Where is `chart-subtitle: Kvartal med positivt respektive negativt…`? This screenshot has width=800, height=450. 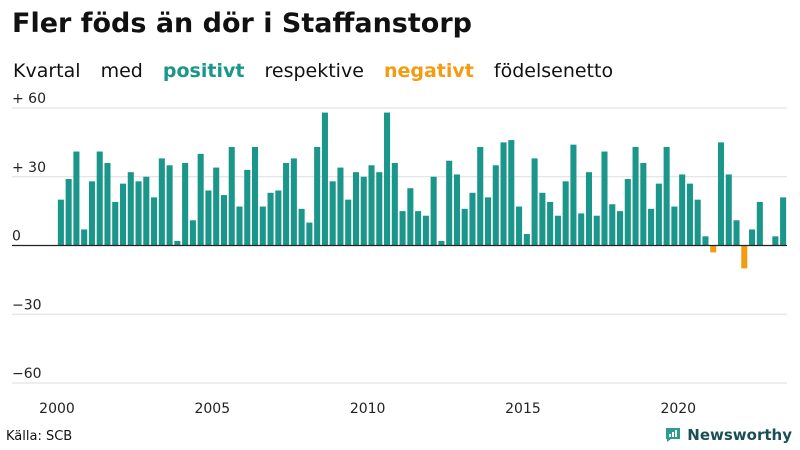 chart-subtitle: Kvartal med positivt respektive negativt… is located at coordinates (320, 71).